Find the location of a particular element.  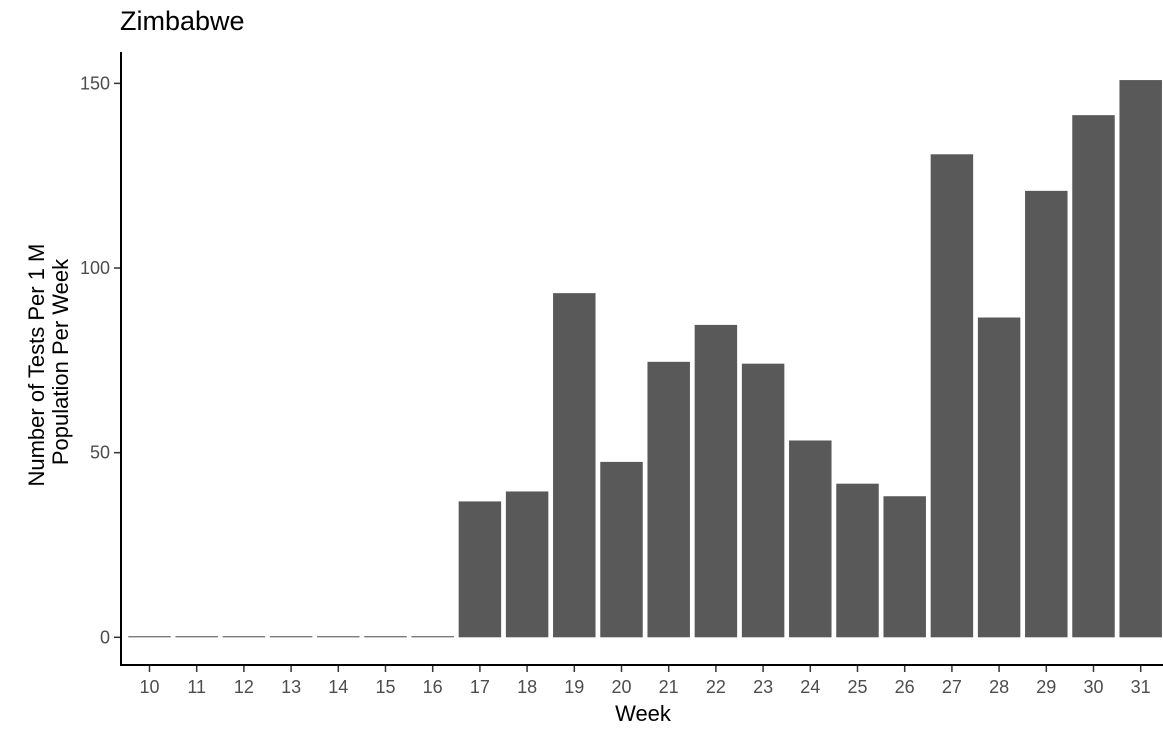

x-tick-label: 14 is located at coordinates (338, 687).